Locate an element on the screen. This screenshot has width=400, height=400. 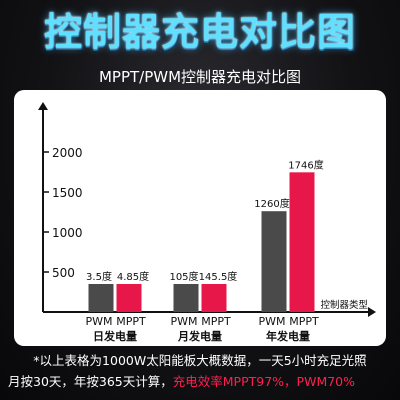
banner-title: 控制器充电对比图 is located at coordinates (199, 32).